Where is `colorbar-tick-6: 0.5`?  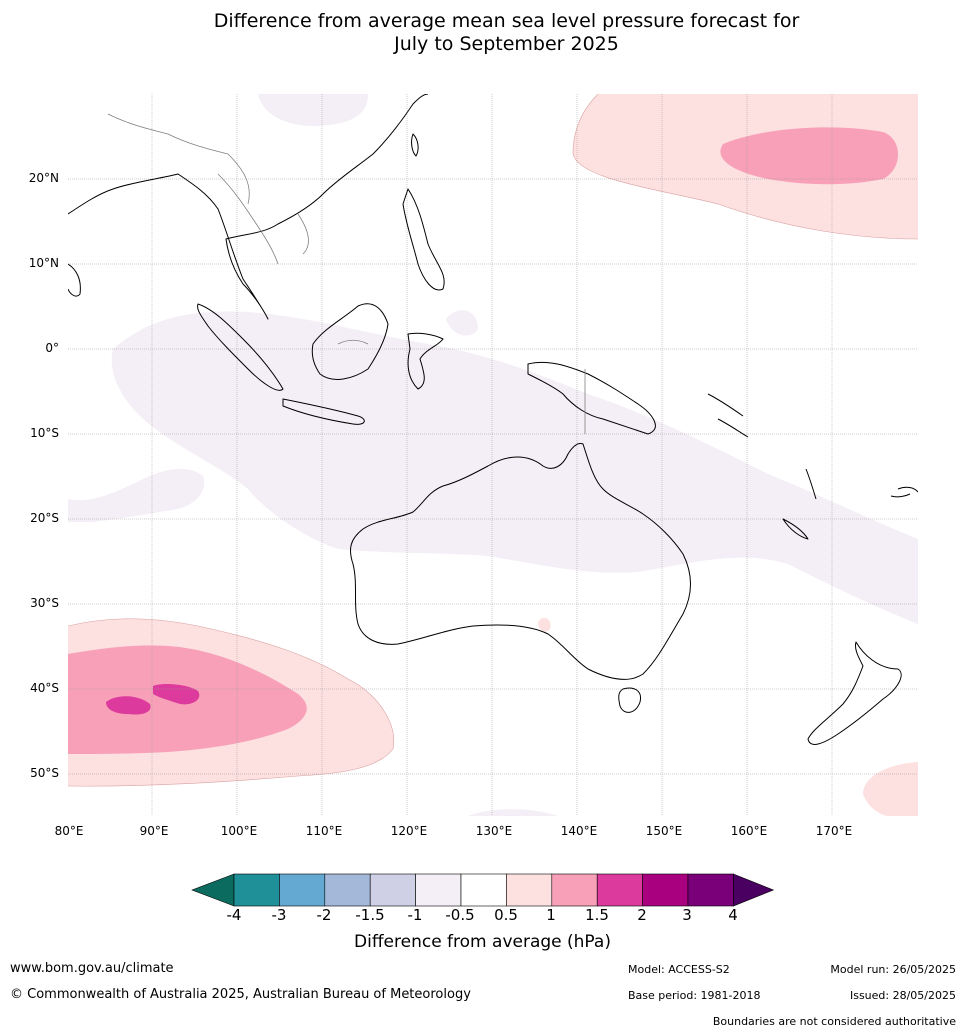 colorbar-tick-6: 0.5 is located at coordinates (506, 915).